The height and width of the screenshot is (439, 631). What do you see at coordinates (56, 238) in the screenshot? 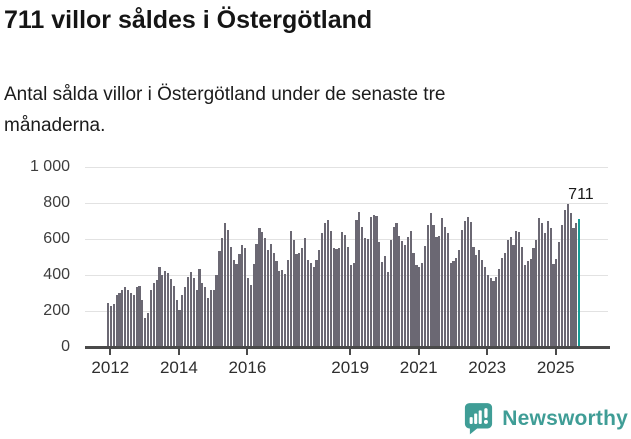
I see `y-tick-label: 600` at bounding box center [56, 238].